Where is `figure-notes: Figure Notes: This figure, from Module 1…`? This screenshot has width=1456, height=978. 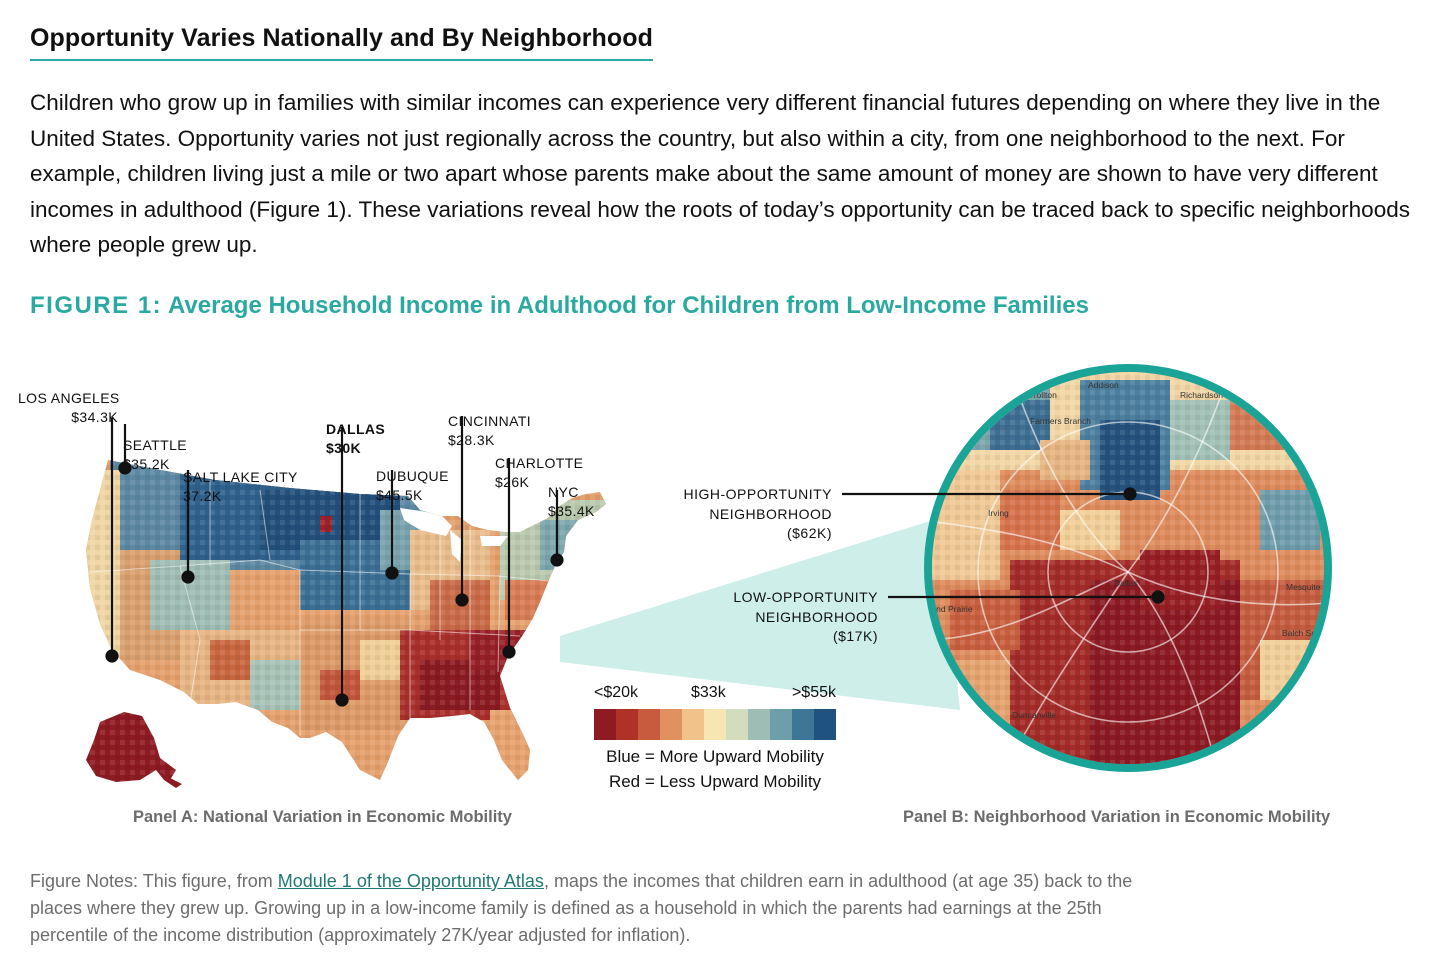 figure-notes: Figure Notes: This figure, from Module 1… is located at coordinates (585, 908).